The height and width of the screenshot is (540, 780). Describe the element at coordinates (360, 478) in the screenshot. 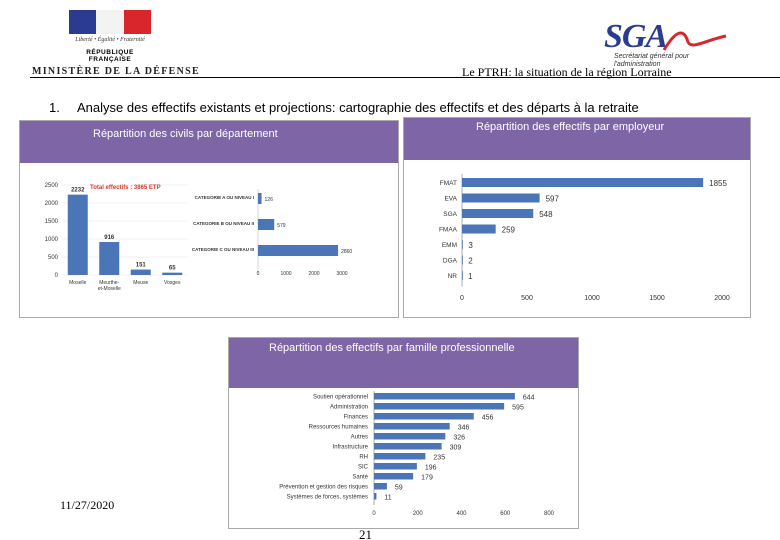

I see `category-label: Santé` at that location.